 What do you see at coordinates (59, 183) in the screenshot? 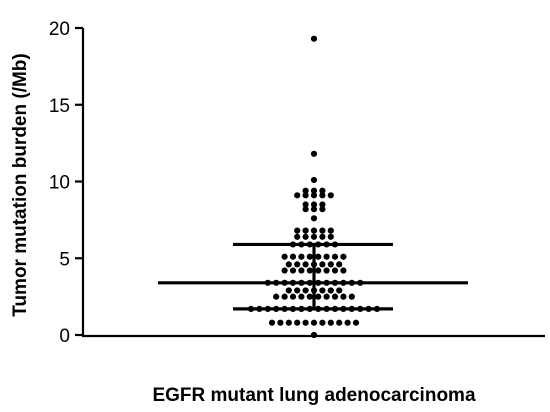
I see `y-tick-label: 10` at bounding box center [59, 183].